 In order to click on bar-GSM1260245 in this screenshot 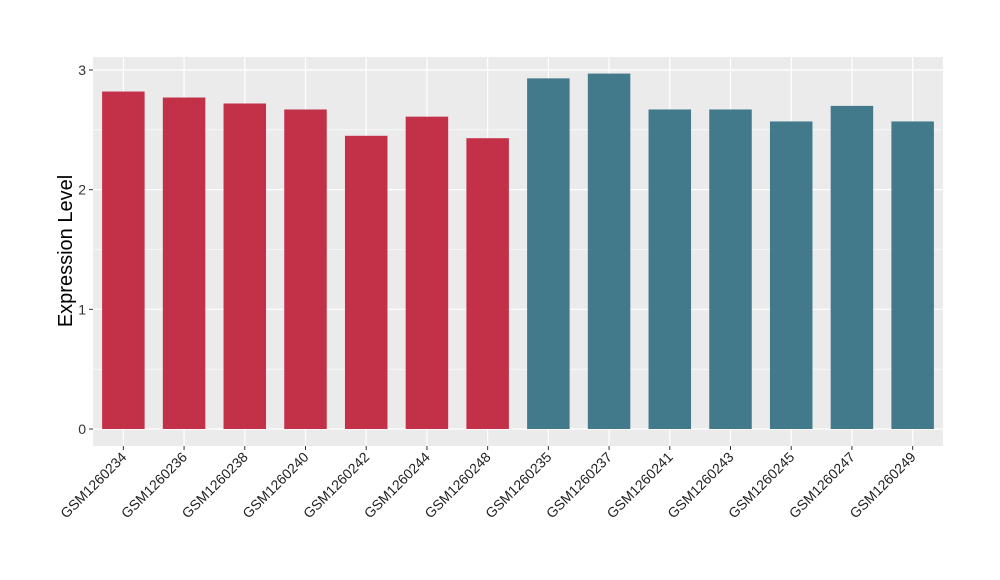, I will do `click(791, 275)`.